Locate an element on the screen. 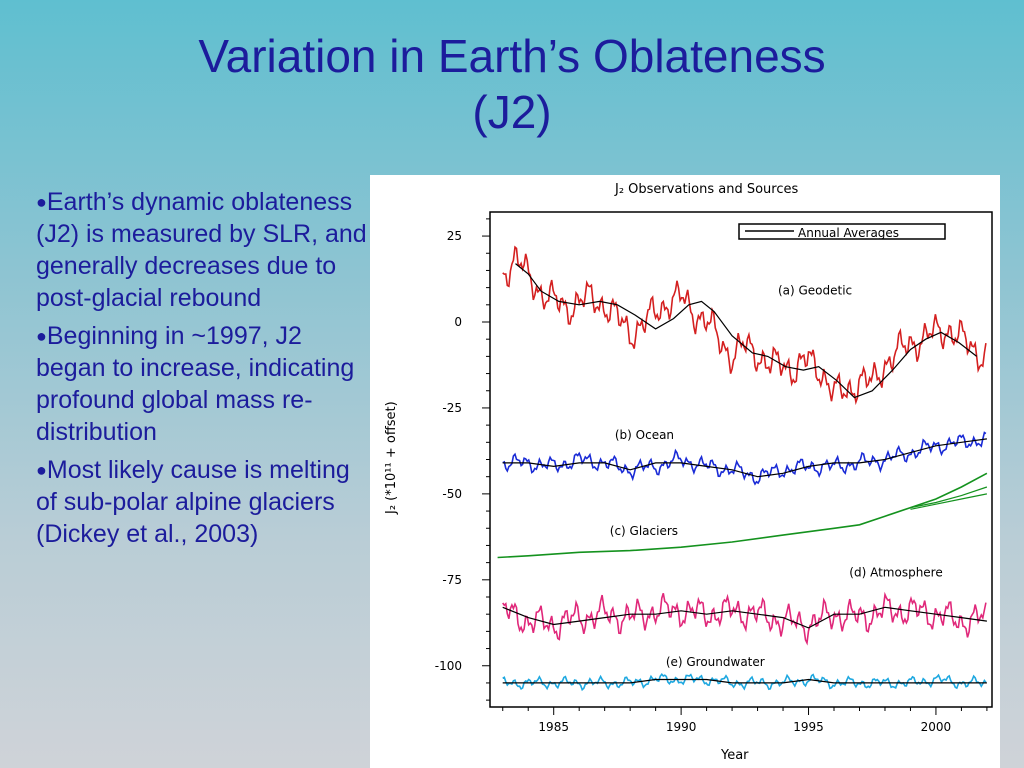  y-tick-label: 0 is located at coordinates (458, 322).